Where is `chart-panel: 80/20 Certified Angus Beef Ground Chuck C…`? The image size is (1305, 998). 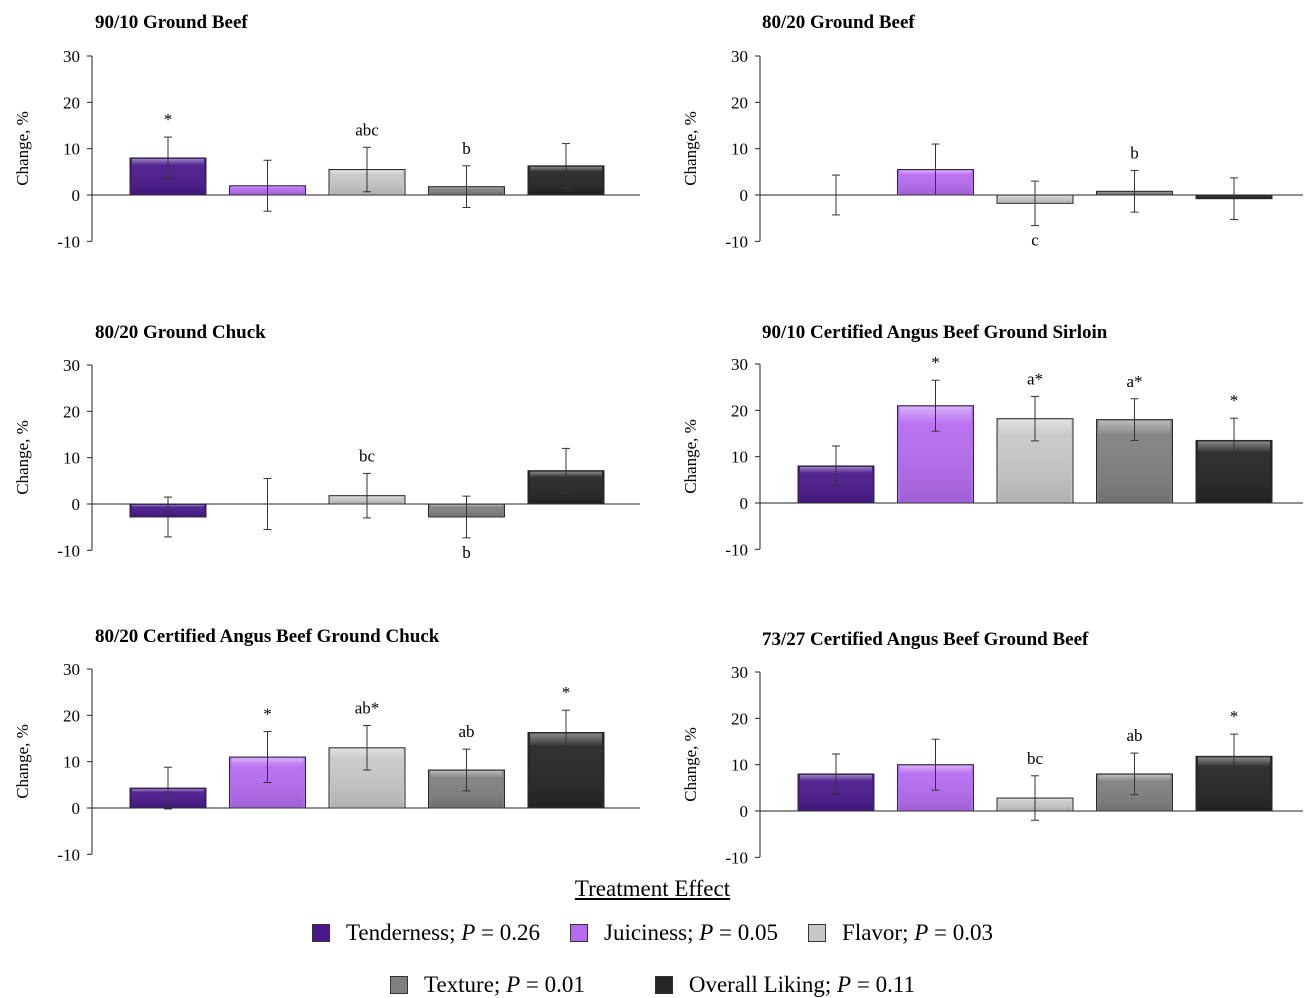
chart-panel: 80/20 Certified Angus Beef Ground Chuck C… is located at coordinates (326, 745).